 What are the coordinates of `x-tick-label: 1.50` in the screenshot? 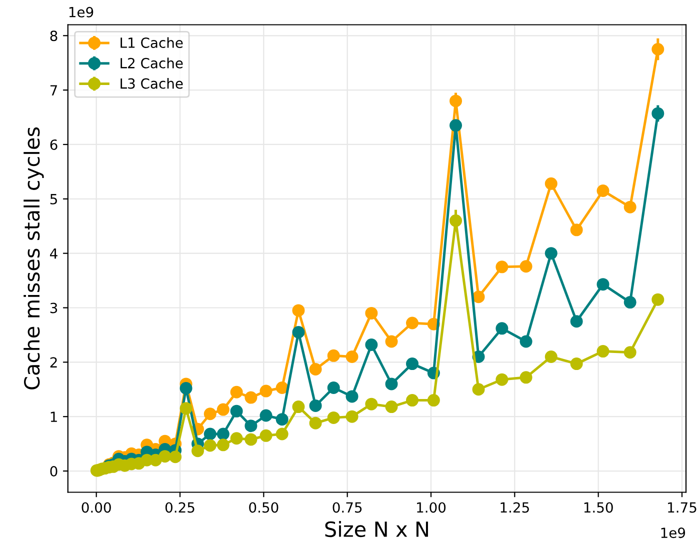 It's located at (598, 507).